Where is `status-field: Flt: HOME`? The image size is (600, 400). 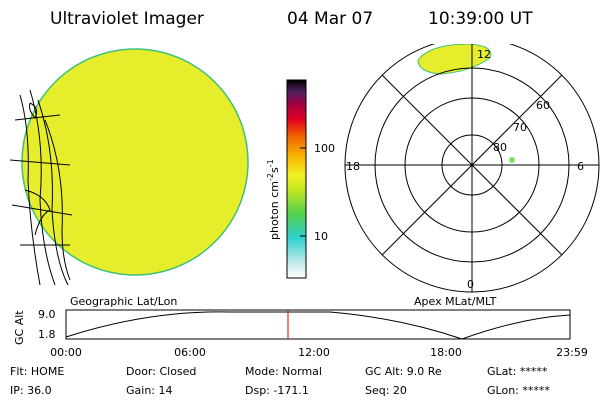 status-field: Flt: HOME is located at coordinates (37, 371).